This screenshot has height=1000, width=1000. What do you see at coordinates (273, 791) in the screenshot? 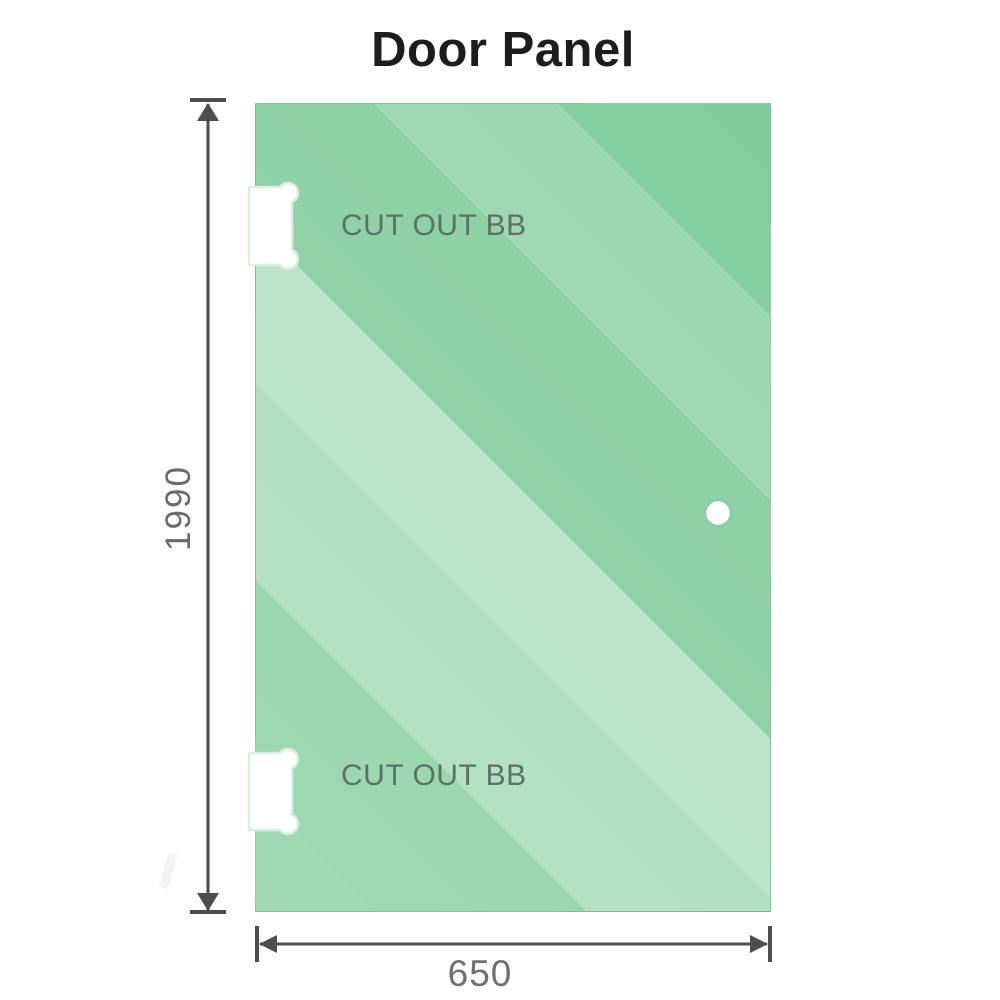
I see `cutout-bottom-notch` at bounding box center [273, 791].